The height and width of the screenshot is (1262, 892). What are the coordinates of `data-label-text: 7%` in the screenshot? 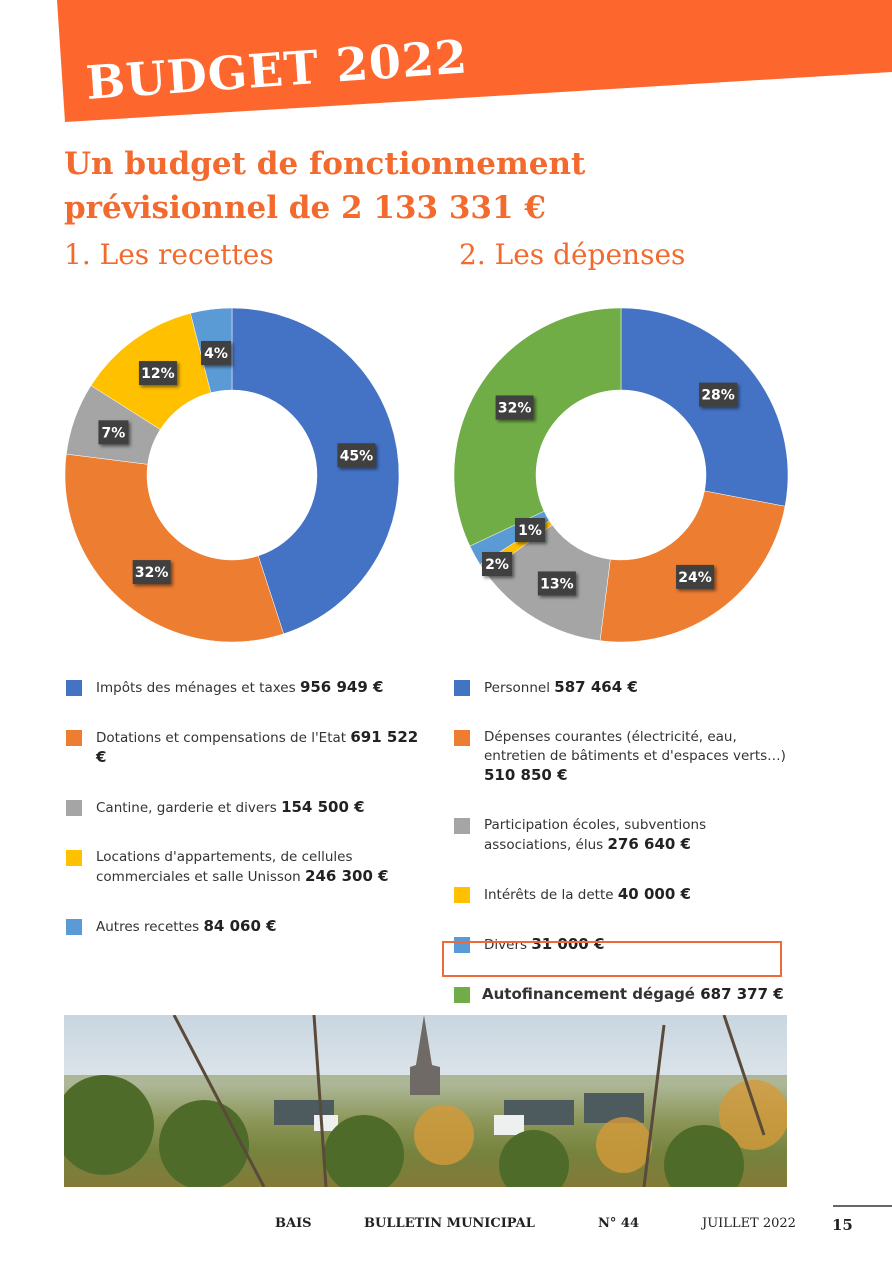 It's located at (114, 433).